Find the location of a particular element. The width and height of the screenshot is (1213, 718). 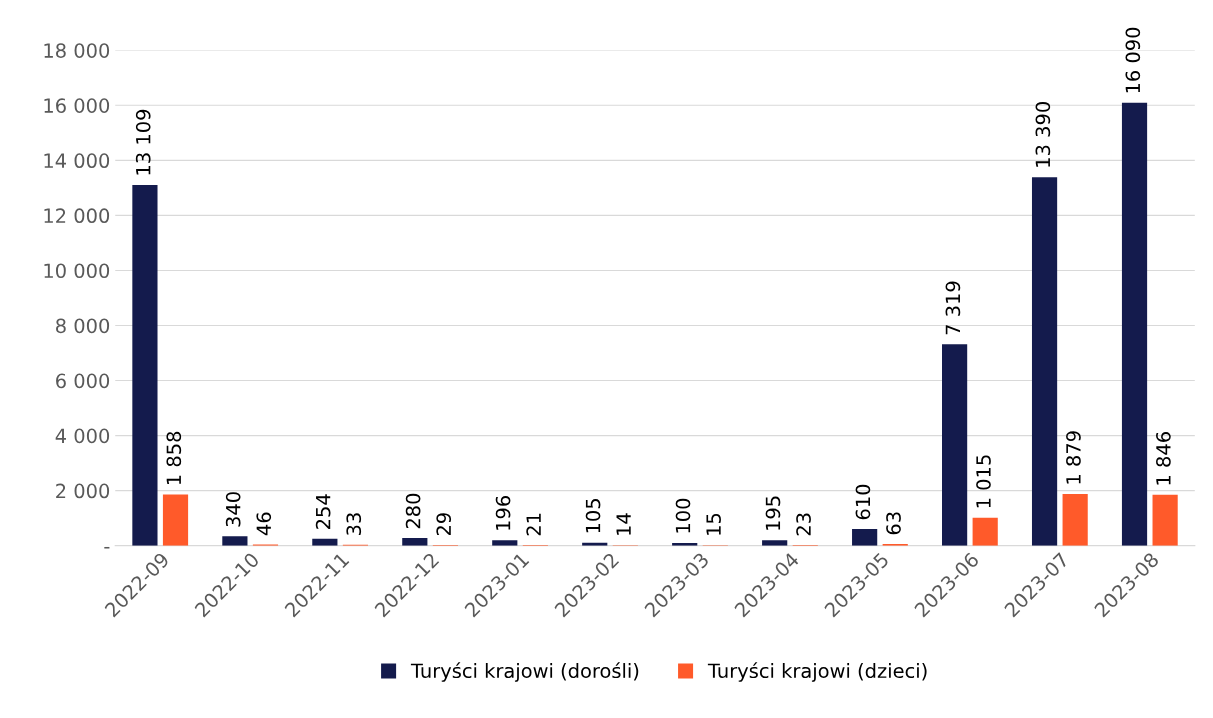

data-label: 254 is located at coordinates (323, 511).